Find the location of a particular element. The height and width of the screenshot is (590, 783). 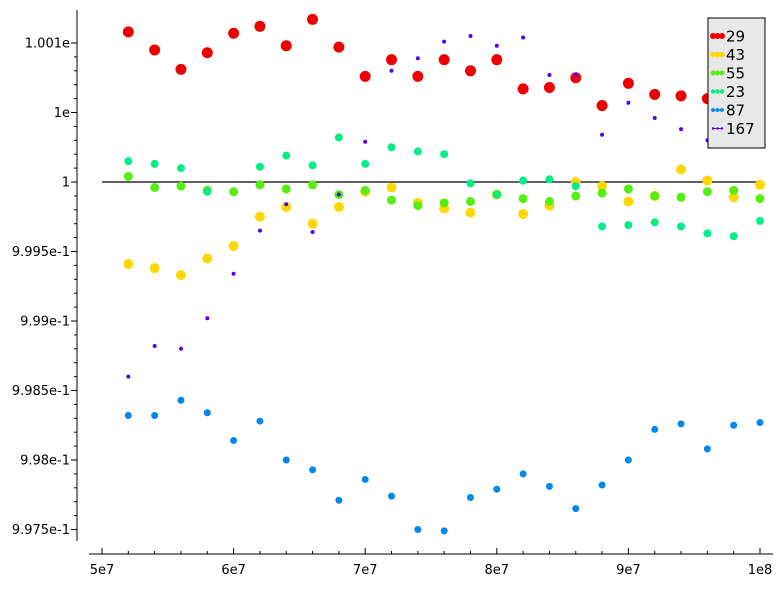

y-tick-label: 1 is located at coordinates (66, 183).